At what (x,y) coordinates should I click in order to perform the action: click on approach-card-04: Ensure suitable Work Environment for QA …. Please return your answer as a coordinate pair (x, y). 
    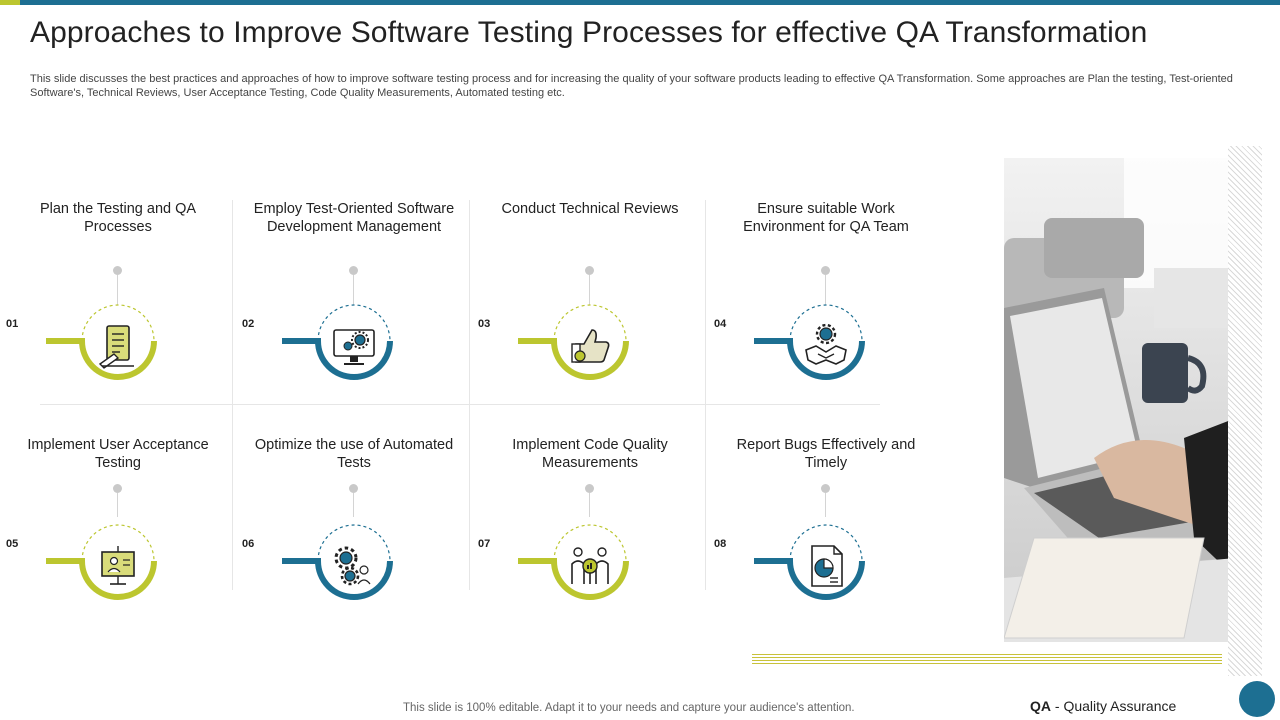
    Looking at the image, I should click on (826, 318).